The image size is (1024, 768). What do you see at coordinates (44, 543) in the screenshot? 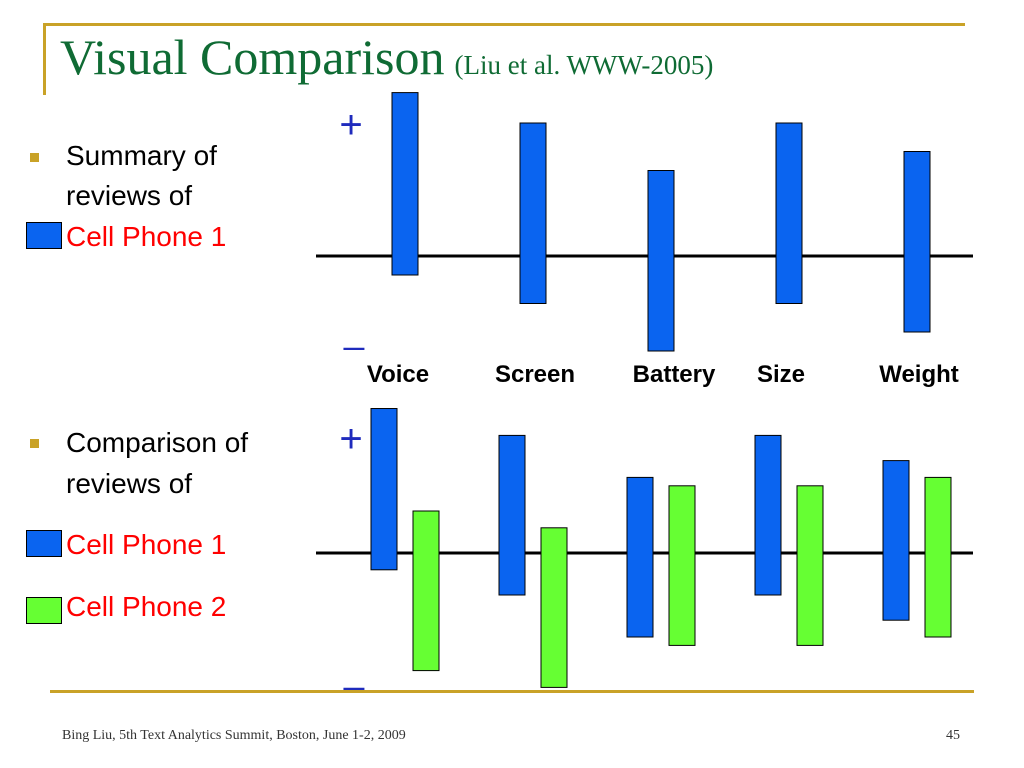
I see `legend-swatch-phone1-bottom` at bounding box center [44, 543].